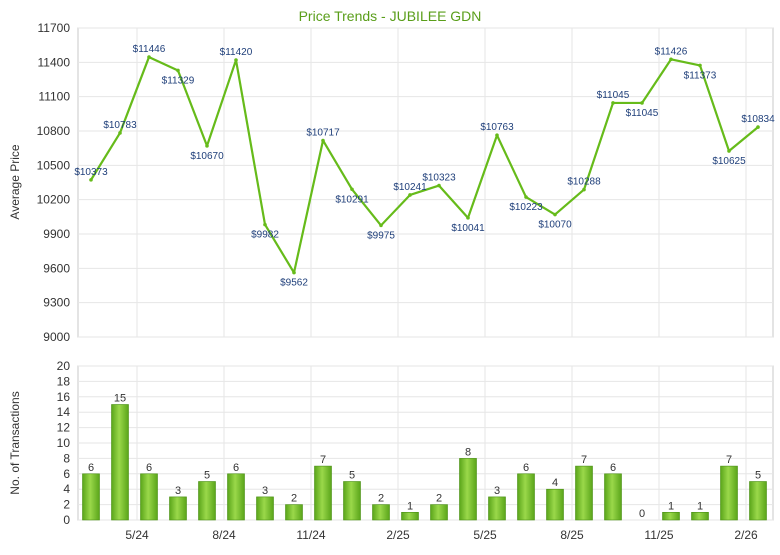 Image resolution: width=780 pixels, height=555 pixels. Describe the element at coordinates (56, 234) in the screenshot. I see `price-y-tick: 9900` at that location.